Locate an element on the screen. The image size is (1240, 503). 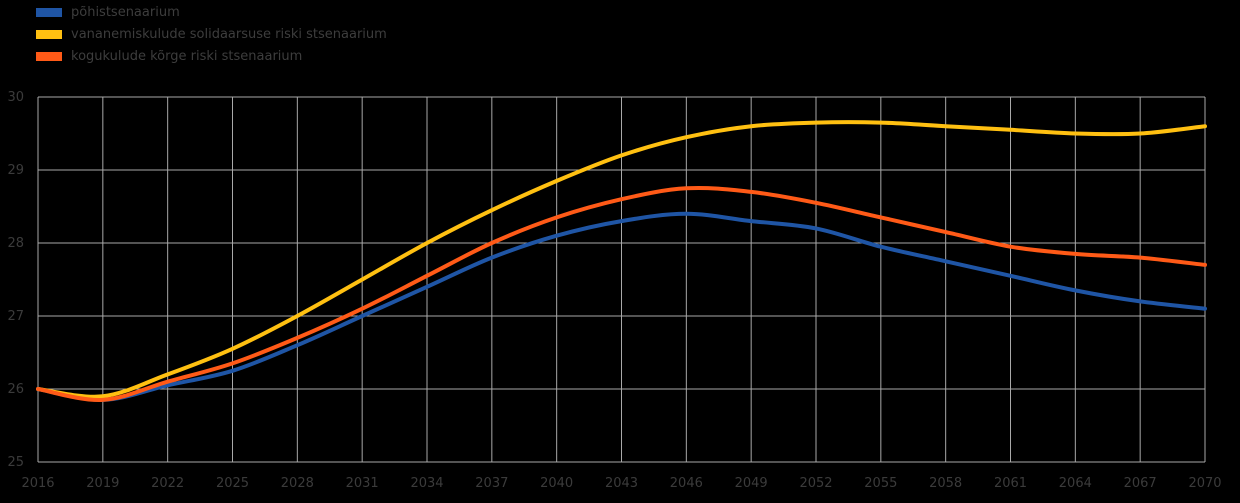
x-tick-label: 2067 is located at coordinates (1140, 483).